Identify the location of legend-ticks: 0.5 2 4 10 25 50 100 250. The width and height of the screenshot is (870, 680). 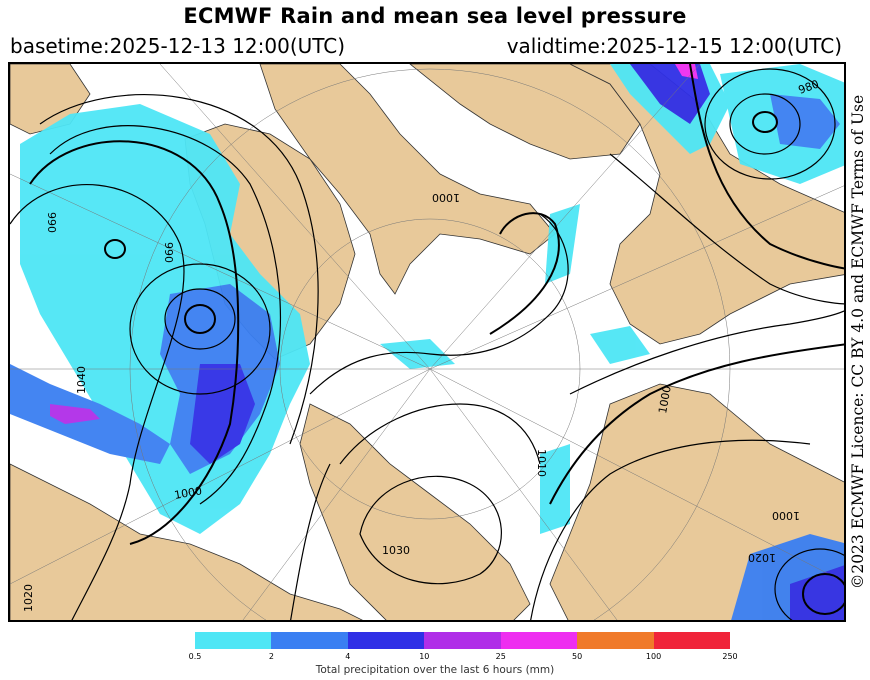
(463, 658).